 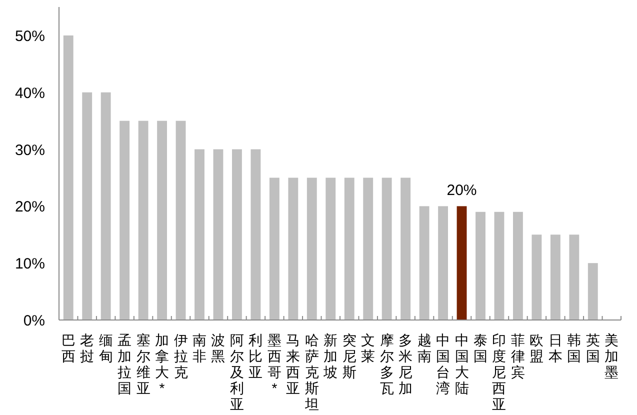 What do you see at coordinates (105, 348) in the screenshot?
I see `x-tick-label: 缅甸` at bounding box center [105, 348].